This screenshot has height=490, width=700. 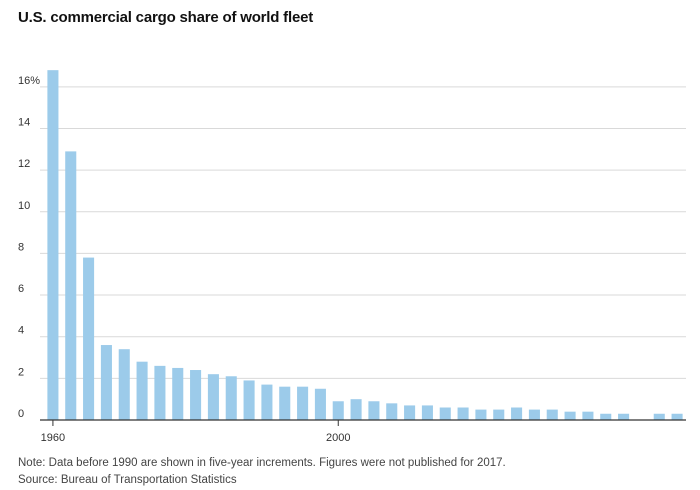 I want to click on y-tick-label: 8, so click(x=21, y=247).